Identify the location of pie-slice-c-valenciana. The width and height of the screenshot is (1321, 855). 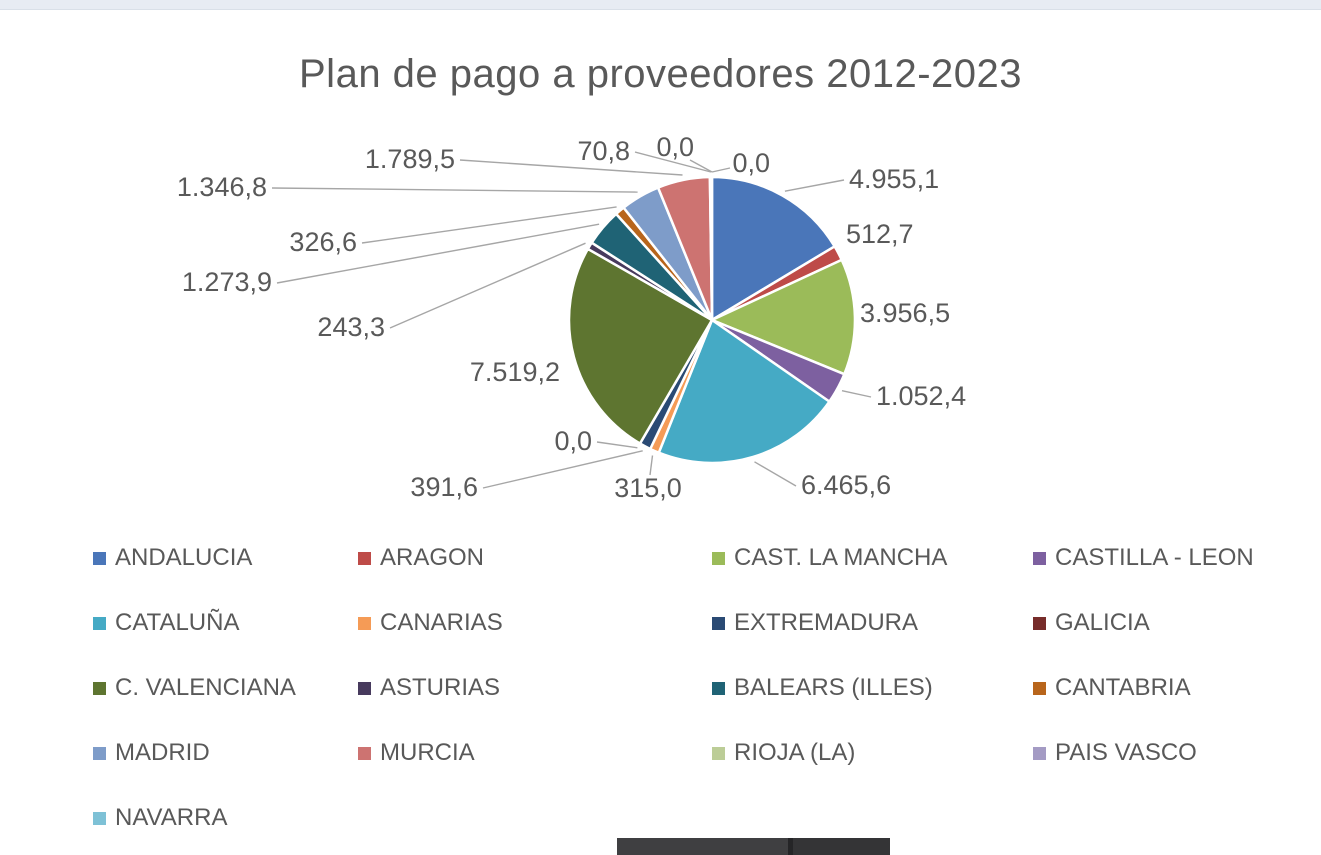
(640, 346).